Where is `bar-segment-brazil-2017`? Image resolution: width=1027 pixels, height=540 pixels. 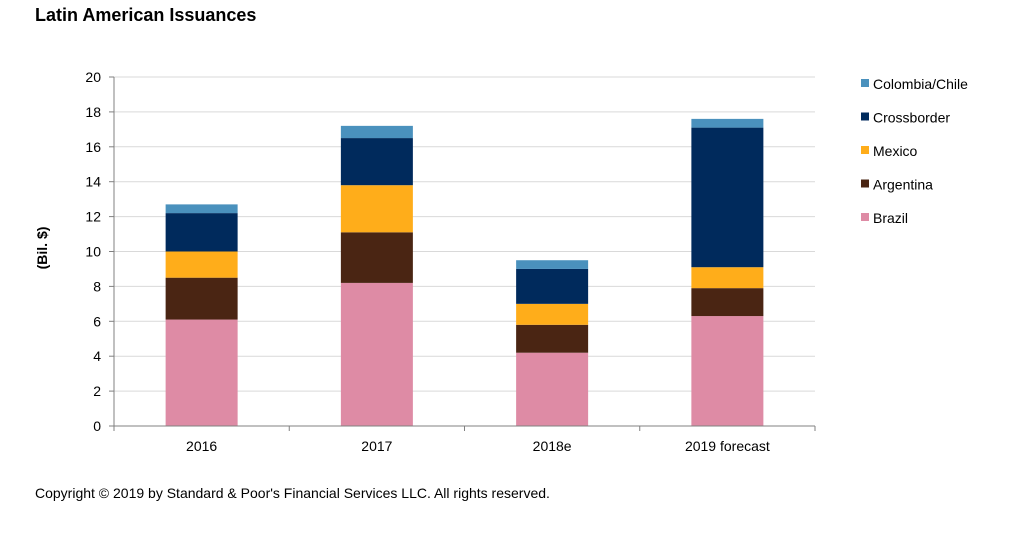 bar-segment-brazil-2017 is located at coordinates (376, 354).